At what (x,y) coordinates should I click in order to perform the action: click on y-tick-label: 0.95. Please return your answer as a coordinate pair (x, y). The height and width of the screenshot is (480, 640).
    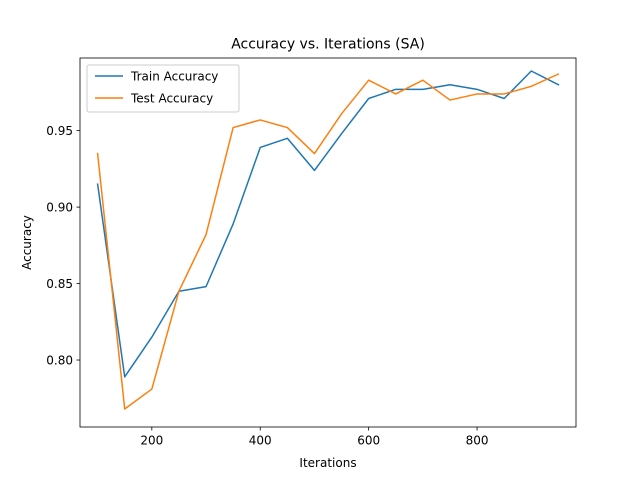
    Looking at the image, I should click on (59, 131).